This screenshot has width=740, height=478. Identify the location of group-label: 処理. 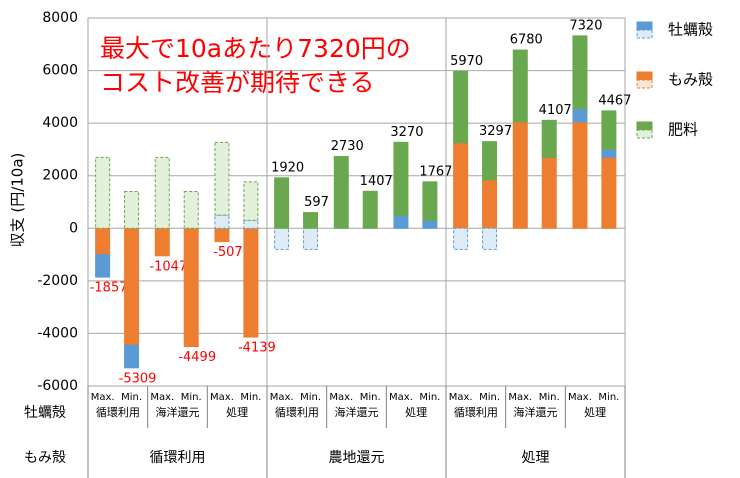
(536, 458).